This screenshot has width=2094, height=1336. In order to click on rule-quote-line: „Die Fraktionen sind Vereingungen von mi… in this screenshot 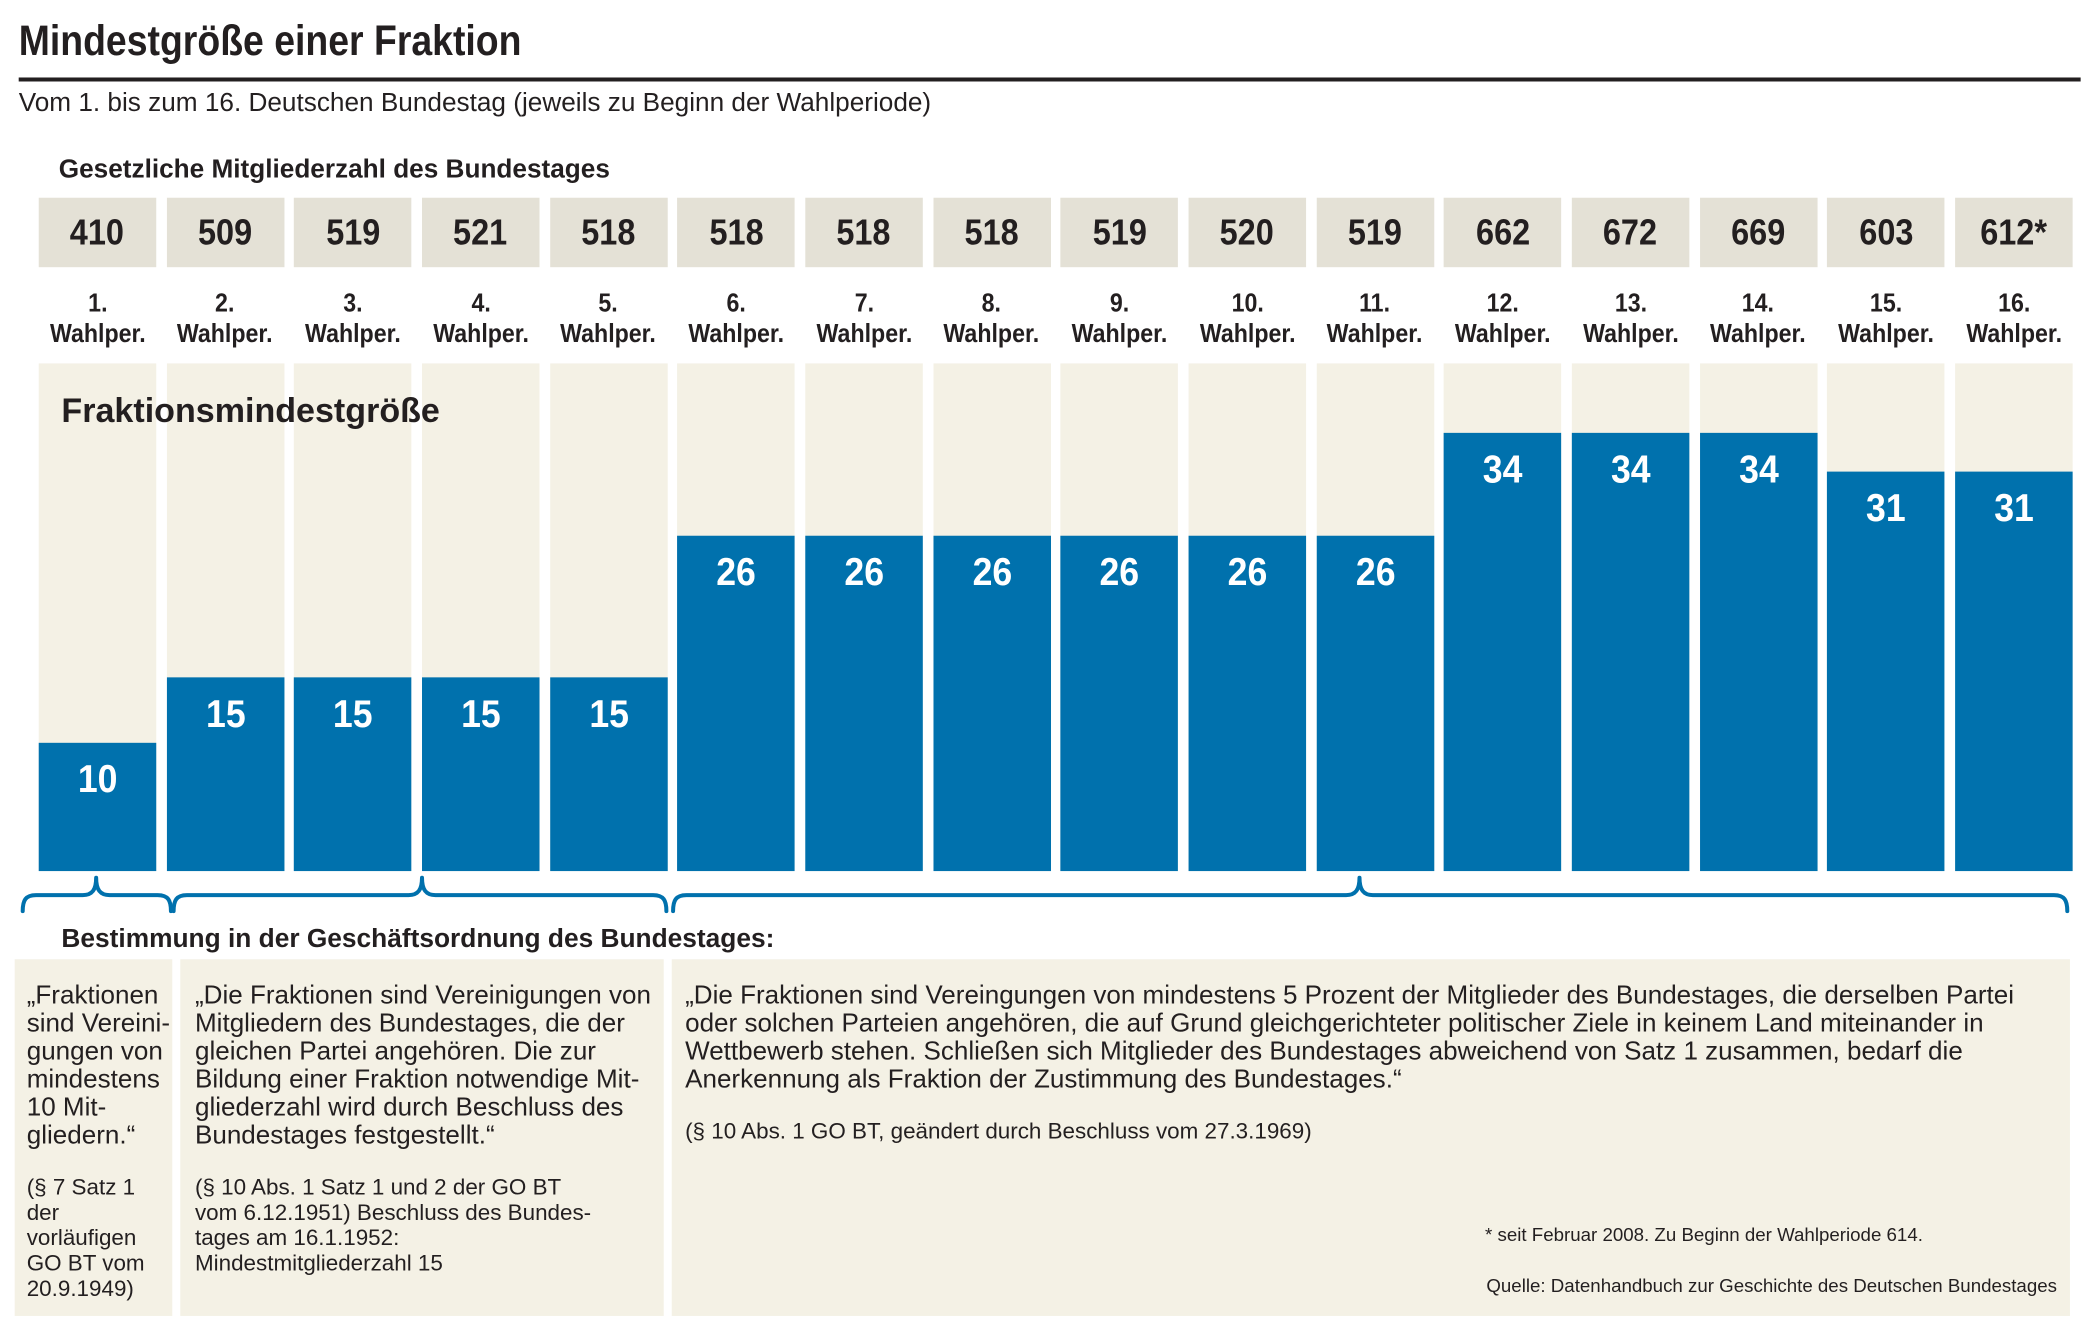, I will do `click(1349, 994)`.